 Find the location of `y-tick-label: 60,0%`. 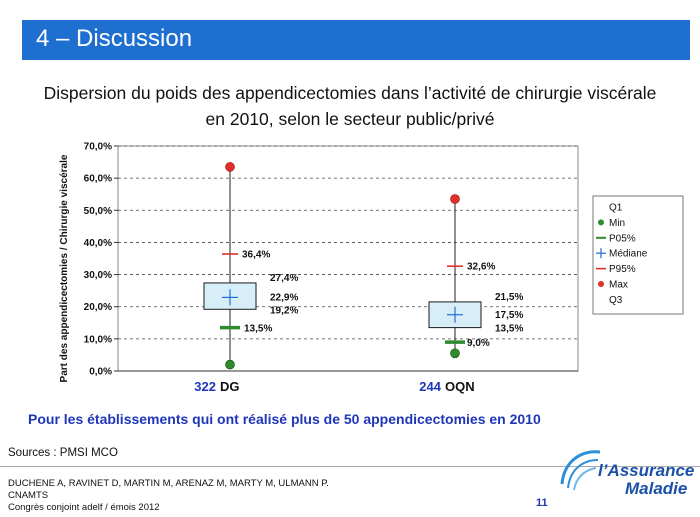

y-tick-label: 60,0% is located at coordinates (98, 179).